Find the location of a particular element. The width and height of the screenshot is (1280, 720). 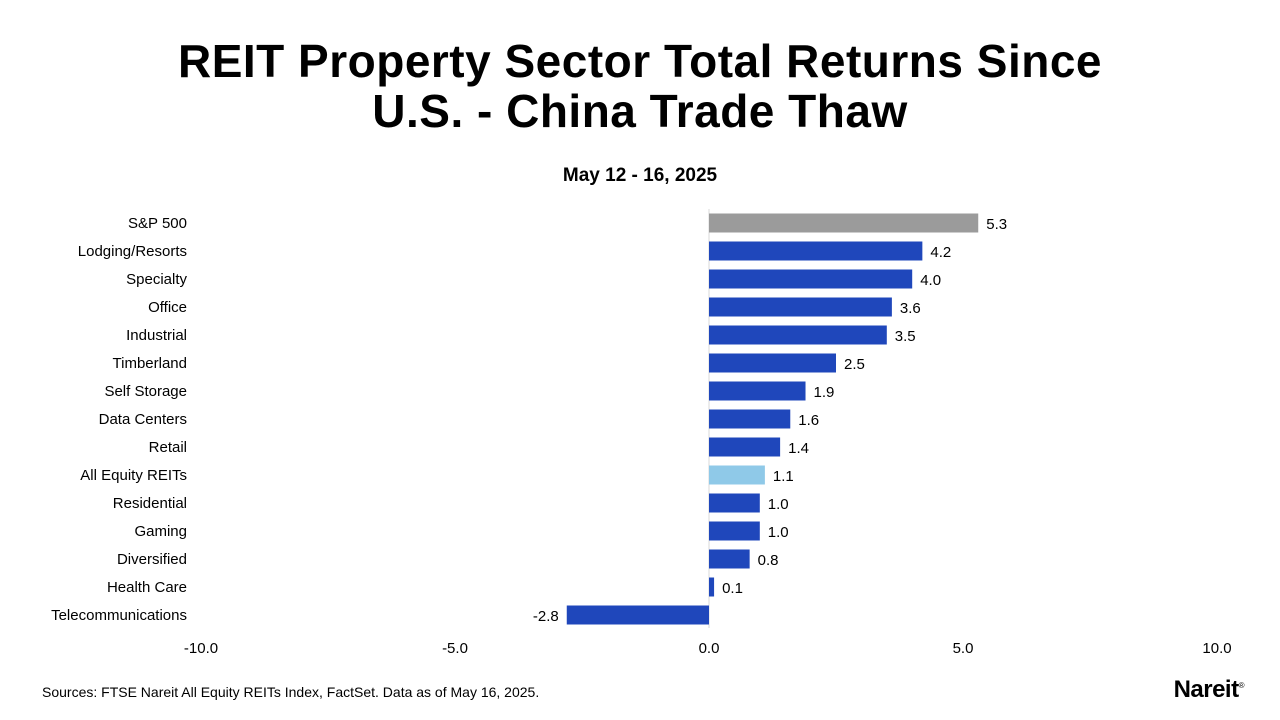

value-label-11: 1.0 is located at coordinates (778, 532).